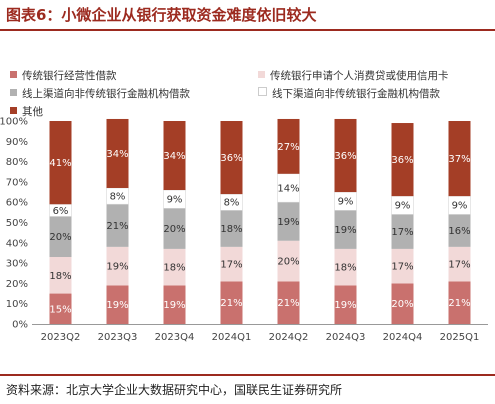 This screenshot has height=404, width=495. I want to click on legend-label: 传统银行申请个人消费贷或使用信用卡, so click(359, 76).